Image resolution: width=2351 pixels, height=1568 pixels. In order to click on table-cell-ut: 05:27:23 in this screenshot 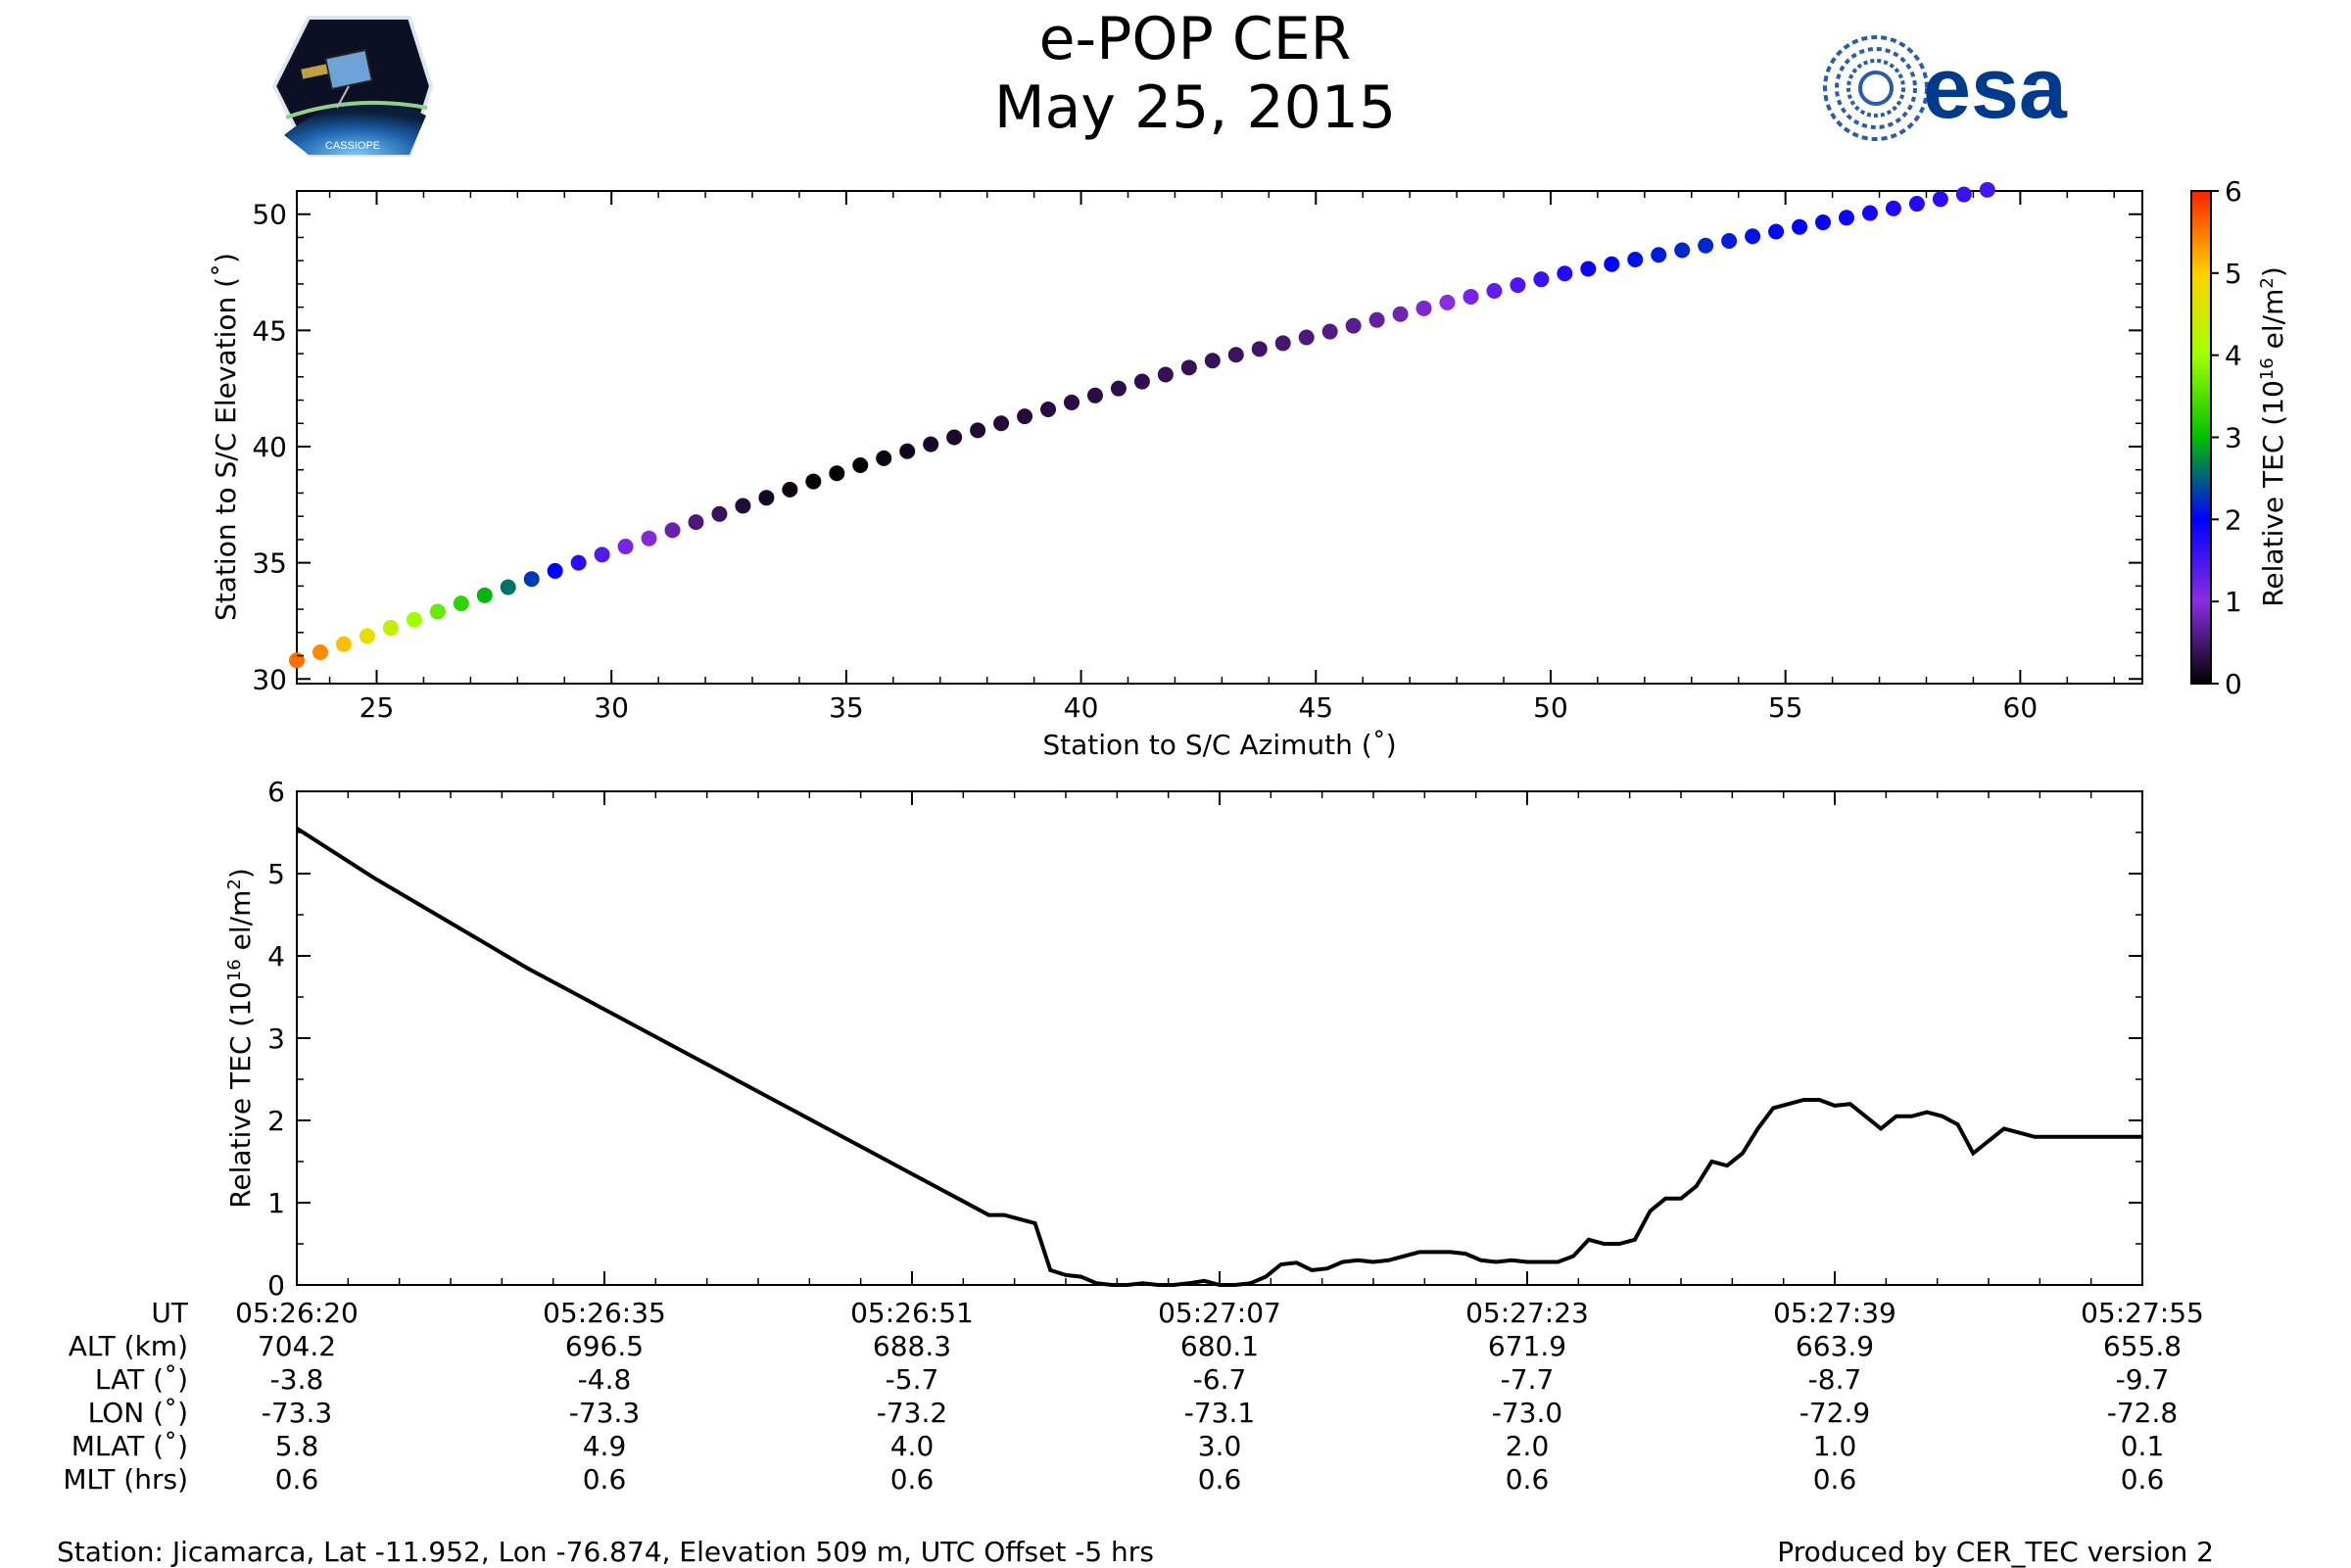, I will do `click(1527, 1313)`.